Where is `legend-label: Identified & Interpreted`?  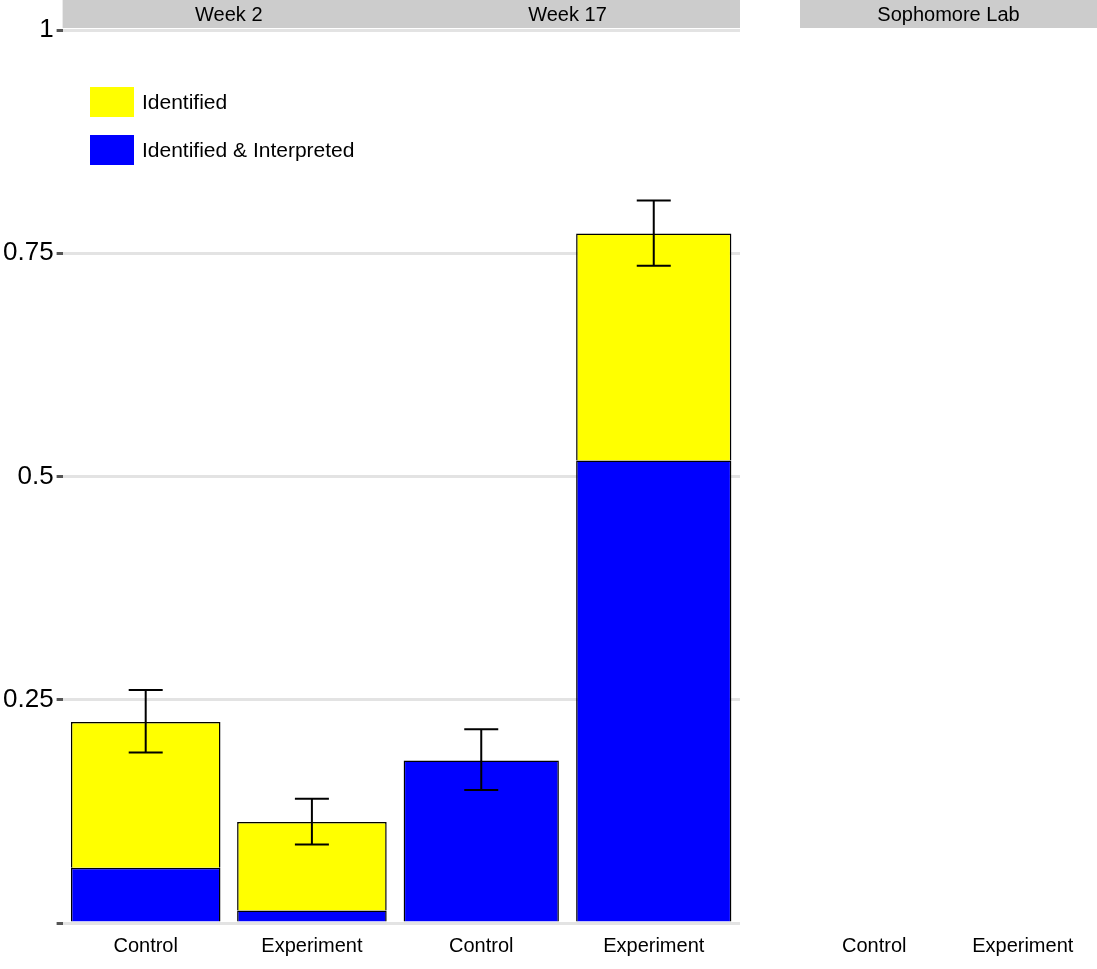
legend-label: Identified & Interpreted is located at coordinates (248, 150).